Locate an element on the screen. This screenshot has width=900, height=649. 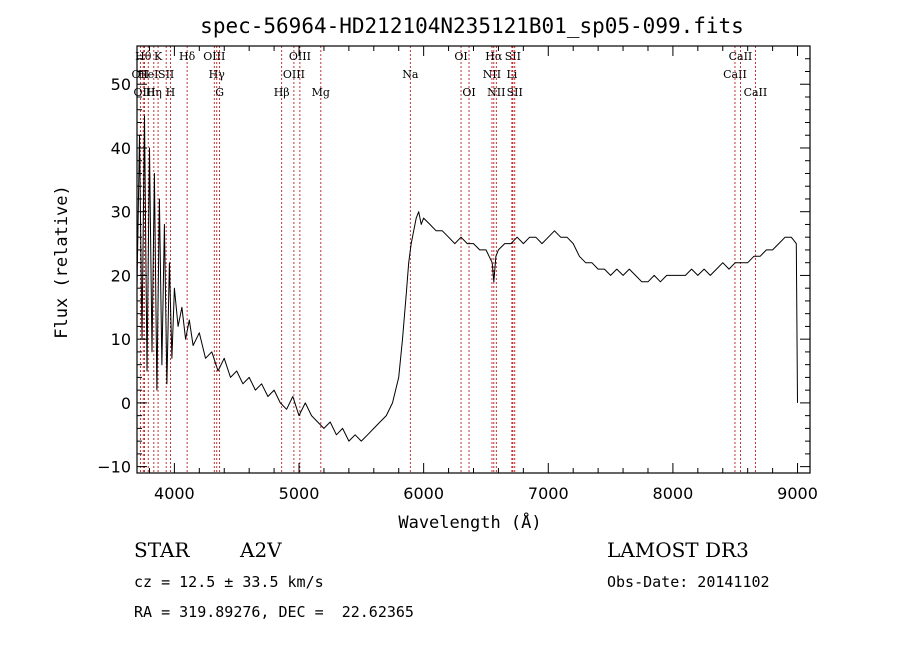
object-type: STAR is located at coordinates (162, 550).